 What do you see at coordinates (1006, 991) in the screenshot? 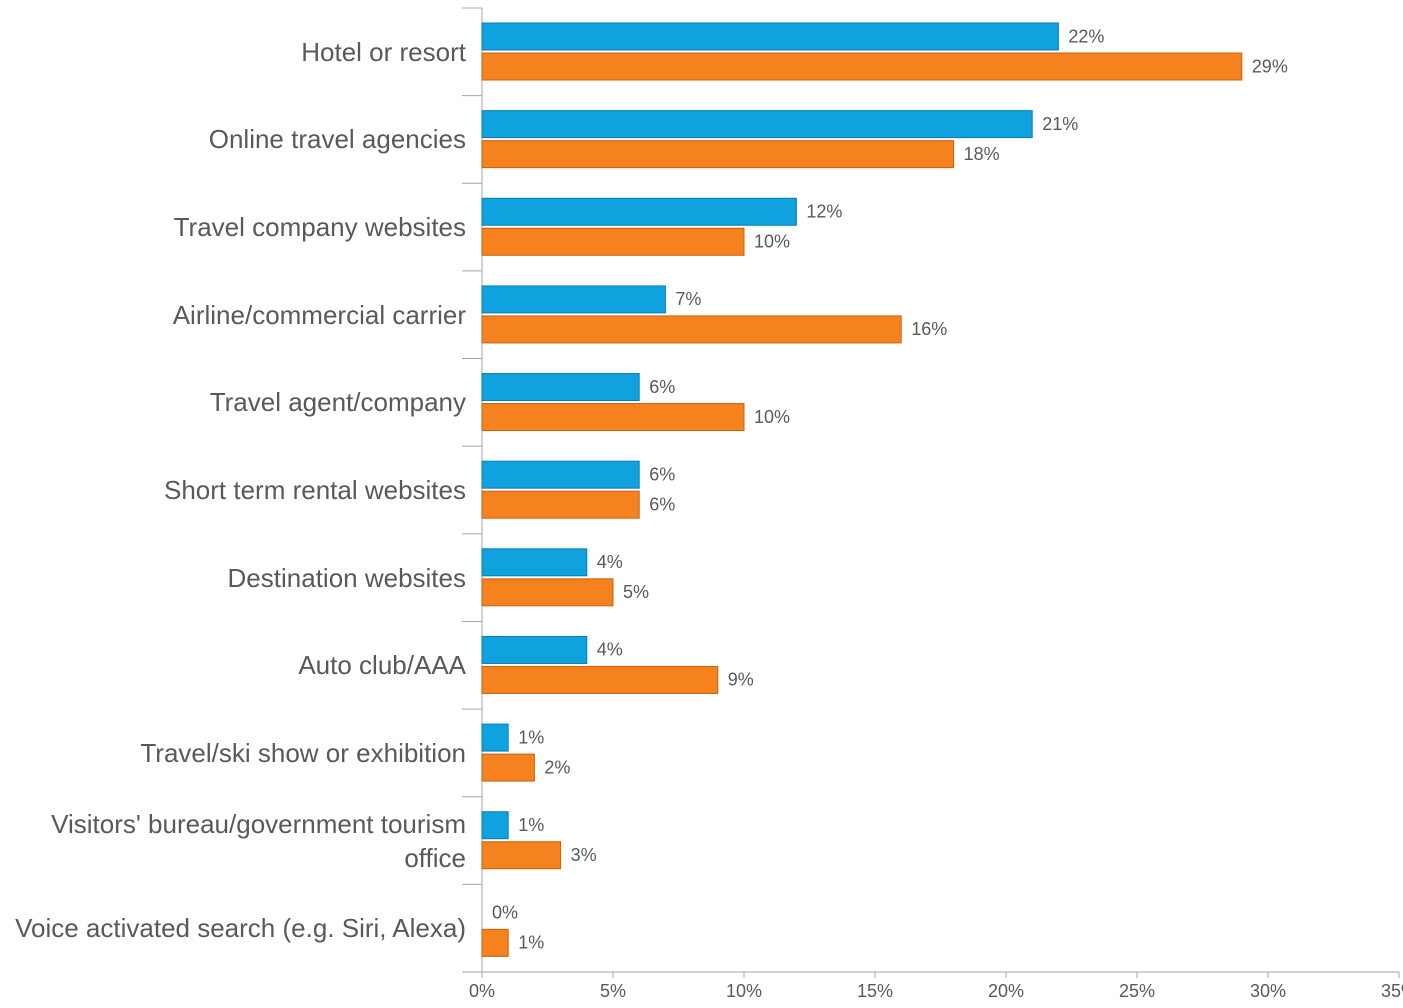
I see `x-tick-label: 20%` at bounding box center [1006, 991].